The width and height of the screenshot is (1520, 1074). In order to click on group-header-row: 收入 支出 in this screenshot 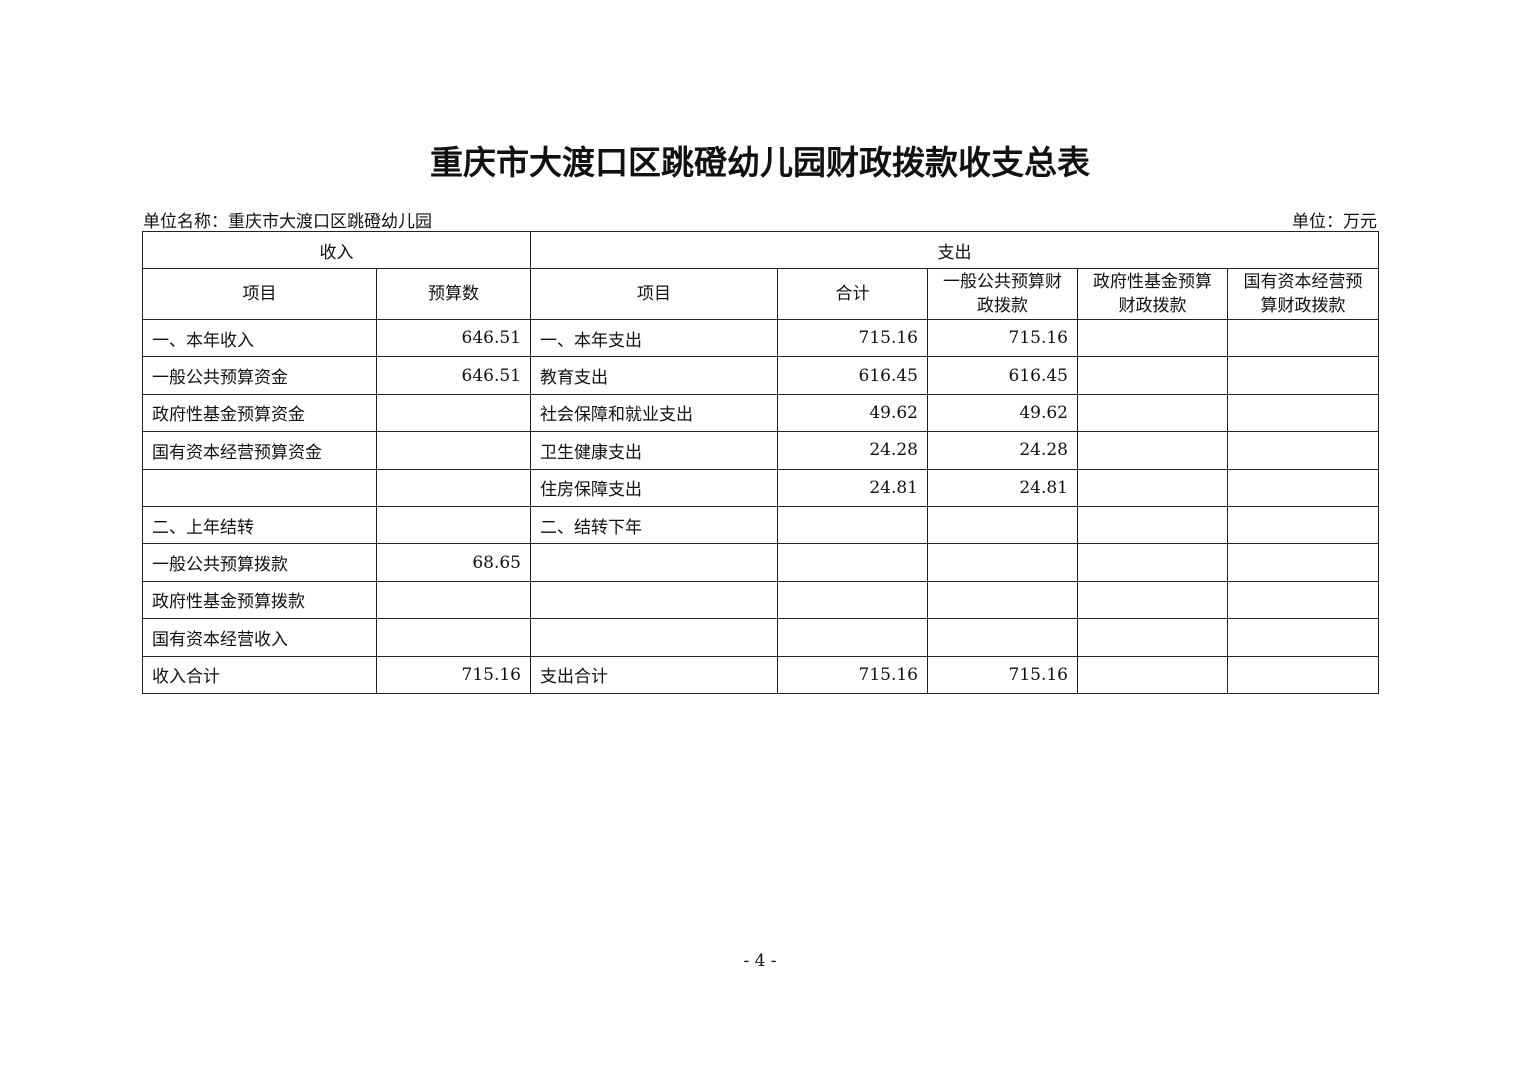, I will do `click(761, 250)`.